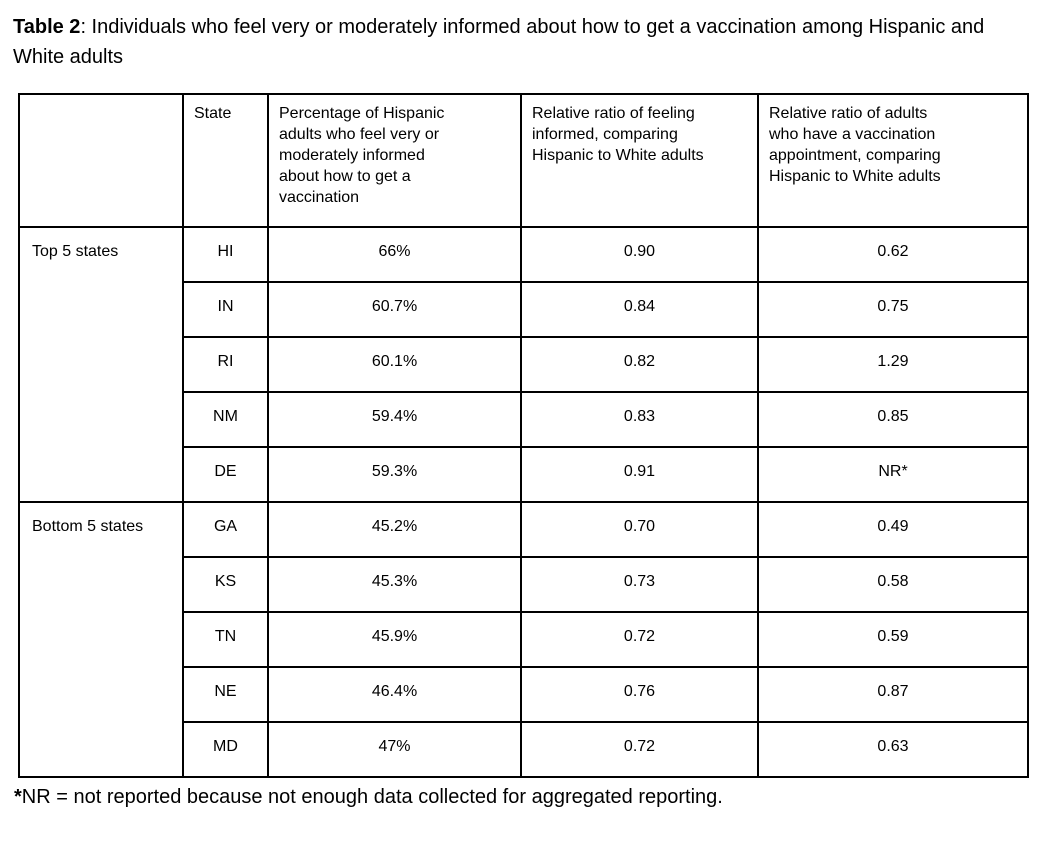  Describe the element at coordinates (394, 419) in the screenshot. I see `pct-cell: 59.4%` at that location.